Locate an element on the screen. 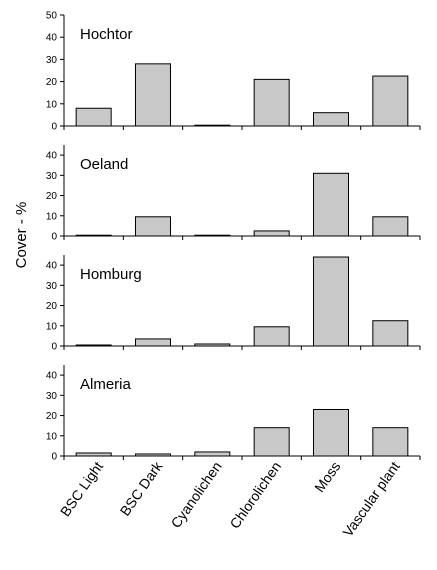 The height and width of the screenshot is (570, 437). y-axis-label: Cover - % is located at coordinates (21, 235).